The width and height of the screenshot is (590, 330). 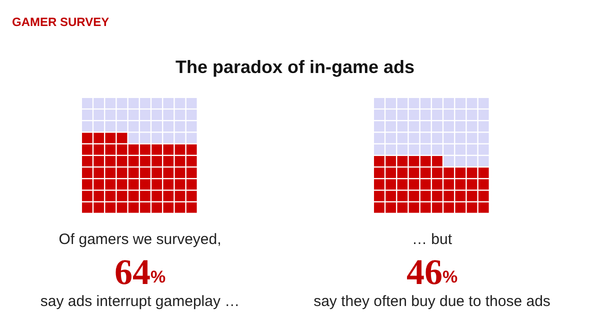 I want to click on text: The paradox of in-game ads, so click(x=295, y=67).